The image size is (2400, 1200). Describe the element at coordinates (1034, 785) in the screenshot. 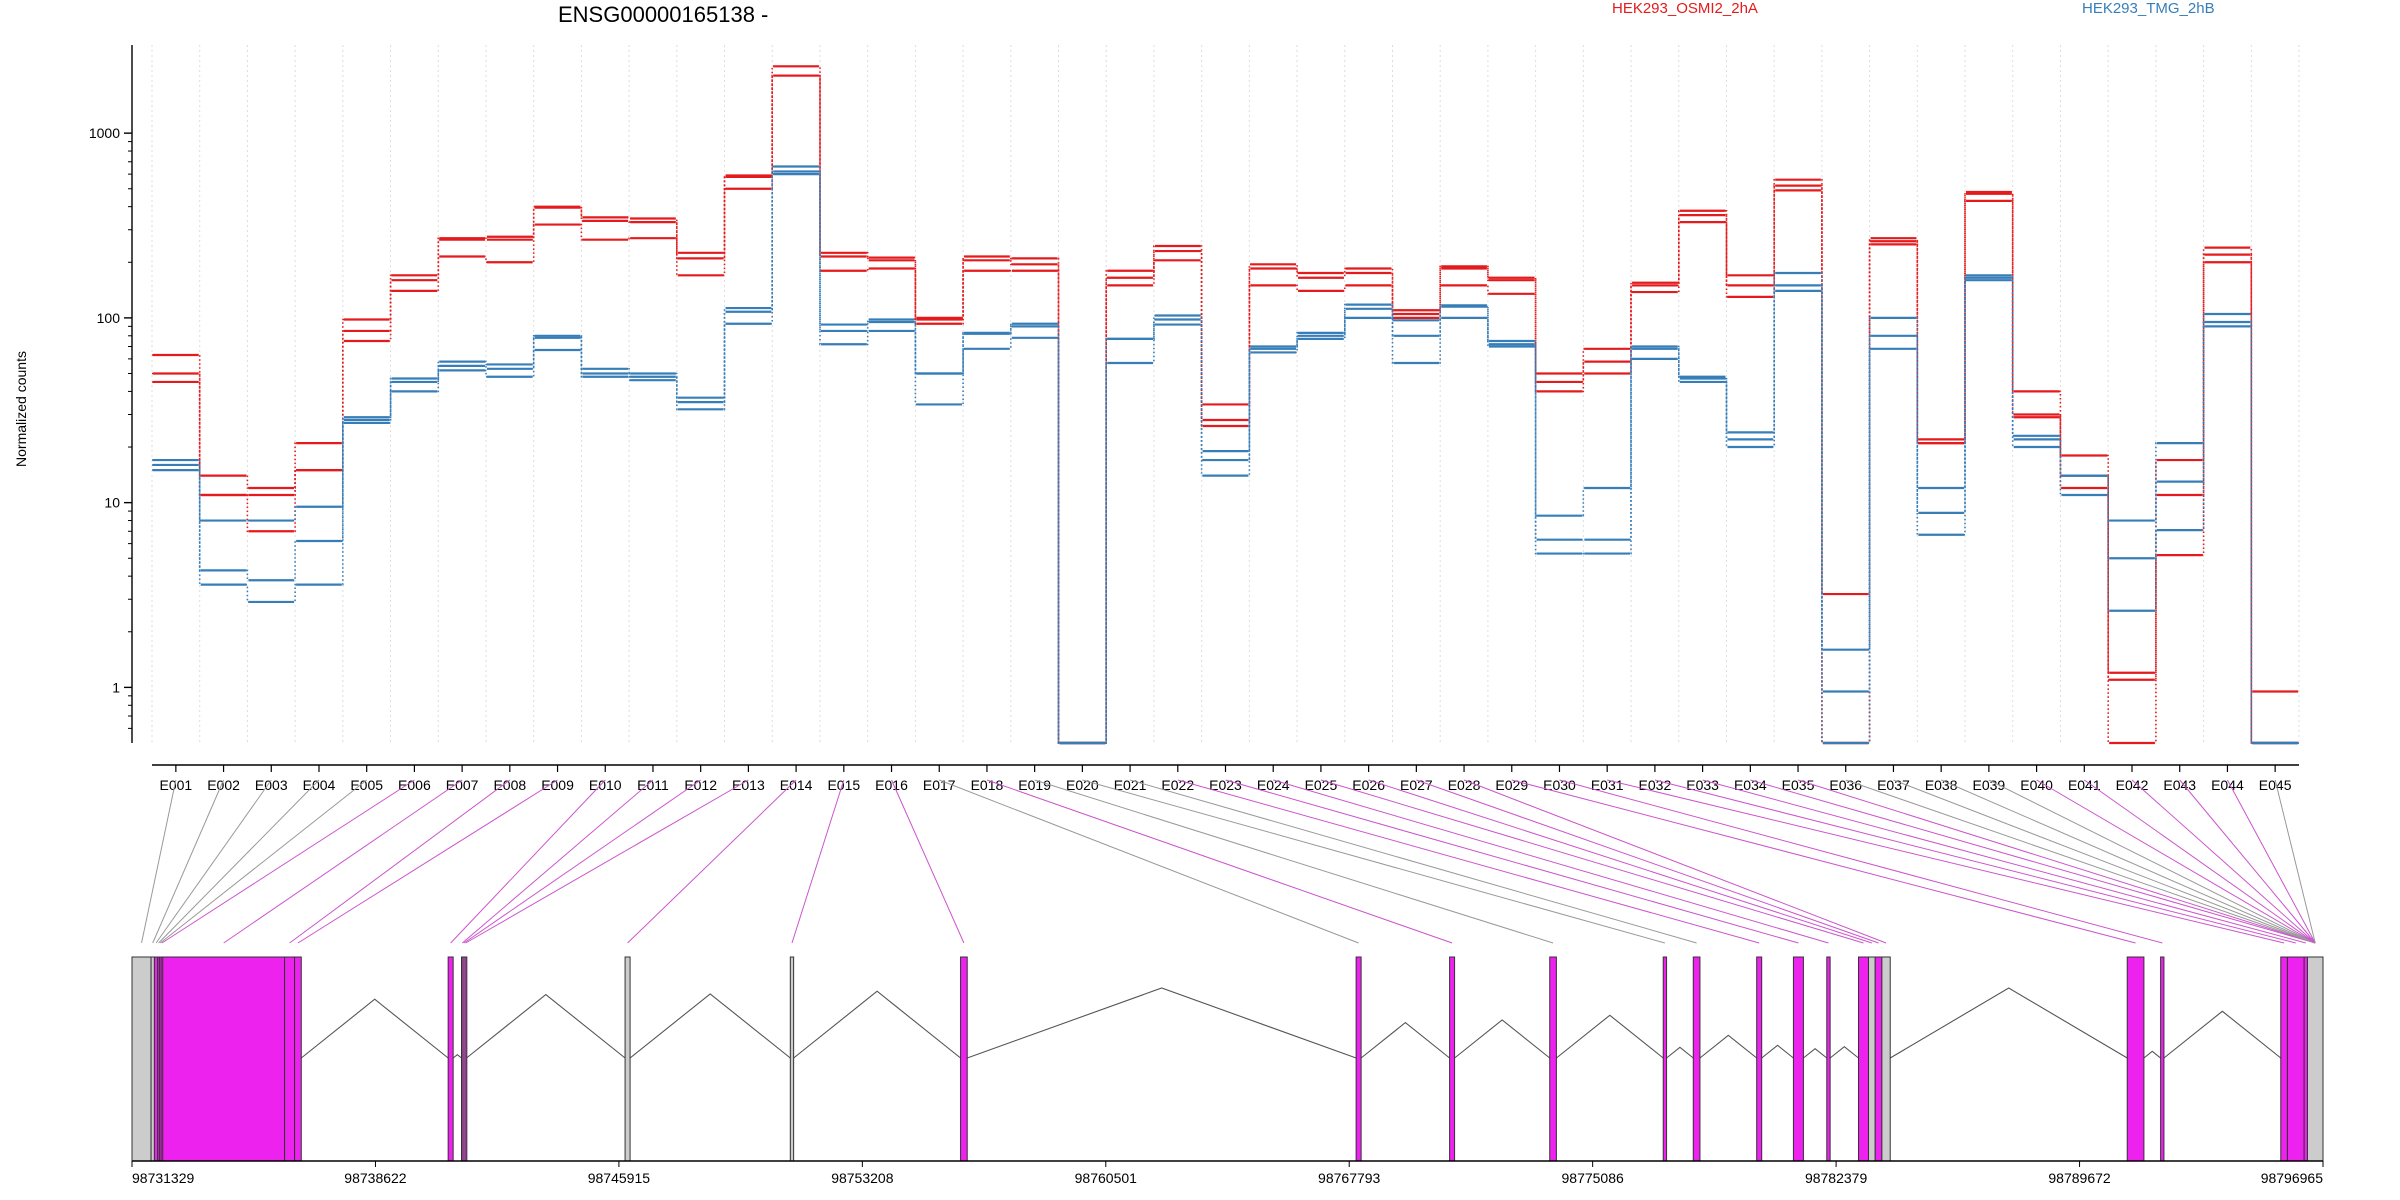

I see `x-tick-label: E019` at that location.